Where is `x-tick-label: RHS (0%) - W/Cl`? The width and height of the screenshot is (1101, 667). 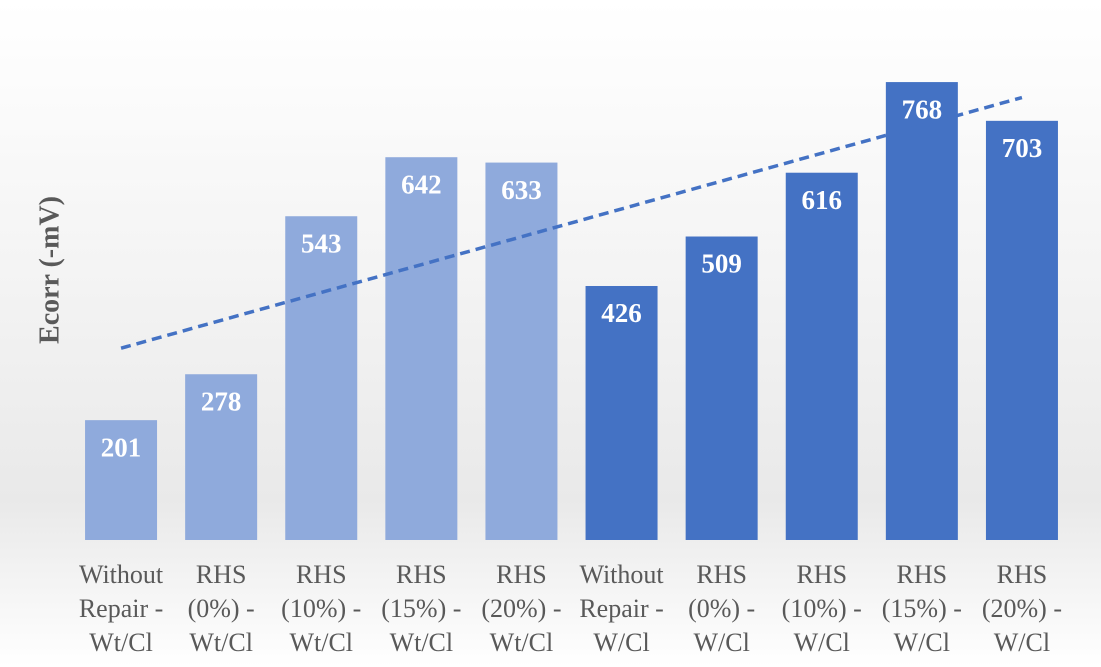
x-tick-label: RHS (0%) - W/Cl is located at coordinates (722, 608).